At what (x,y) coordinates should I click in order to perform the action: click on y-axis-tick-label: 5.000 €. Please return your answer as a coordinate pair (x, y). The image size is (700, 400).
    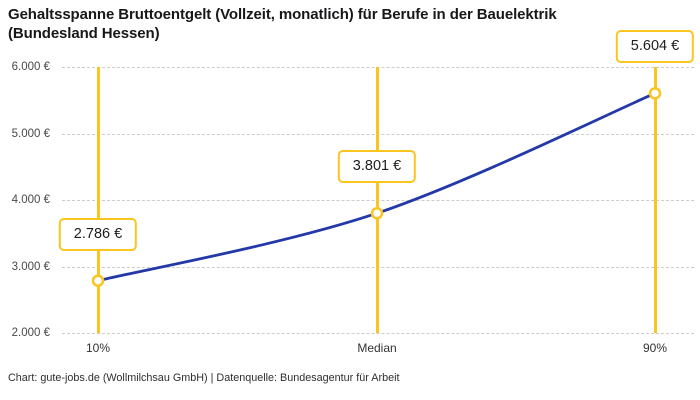
    Looking at the image, I should click on (30, 133).